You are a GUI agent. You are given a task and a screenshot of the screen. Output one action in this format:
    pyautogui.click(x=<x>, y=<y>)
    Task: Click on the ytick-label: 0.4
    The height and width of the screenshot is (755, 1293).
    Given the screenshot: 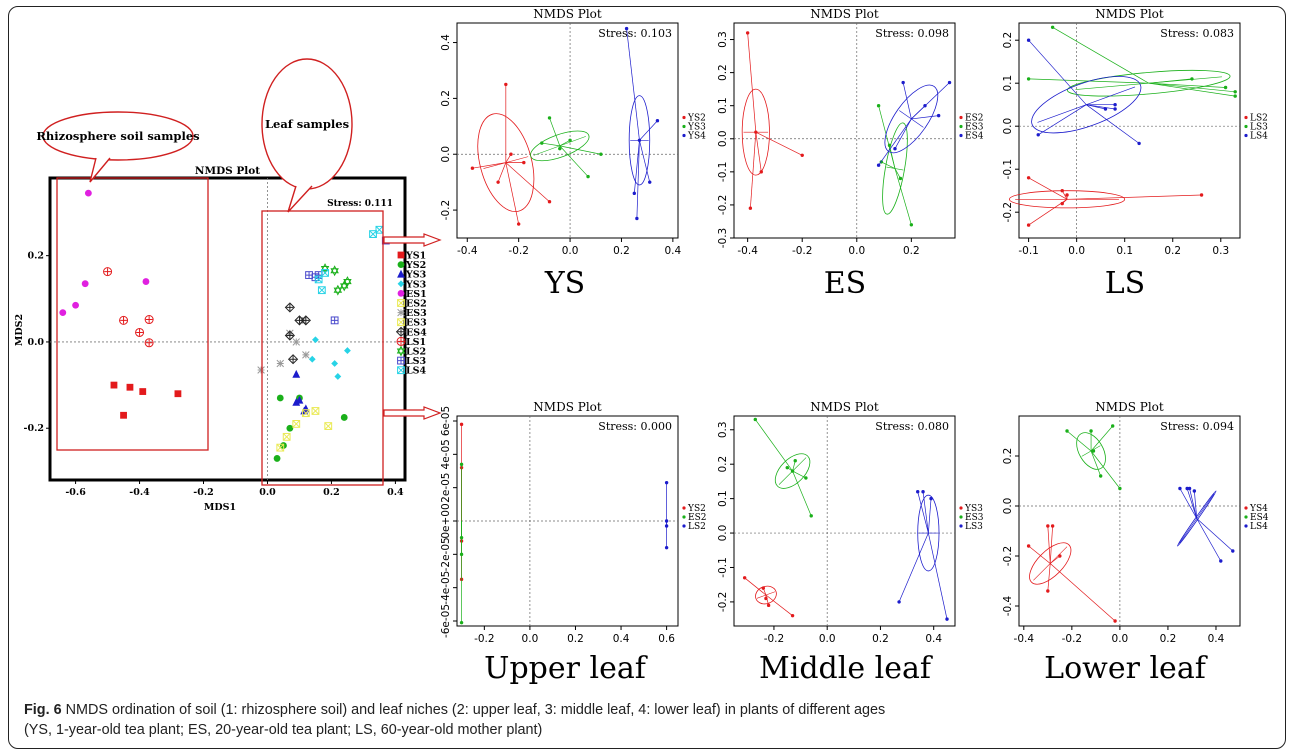 What is the action you would take?
    pyautogui.click(x=446, y=42)
    